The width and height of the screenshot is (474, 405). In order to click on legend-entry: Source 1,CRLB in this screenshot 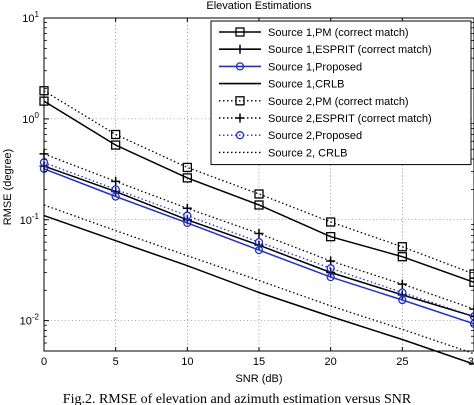, I will do `click(281, 85)`.